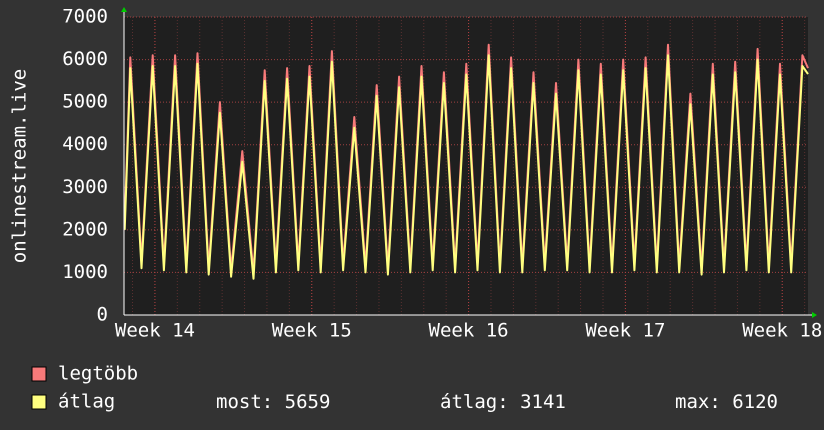 The width and height of the screenshot is (824, 430). What do you see at coordinates (124, 9) in the screenshot?
I see `y-axis-arrow` at bounding box center [124, 9].